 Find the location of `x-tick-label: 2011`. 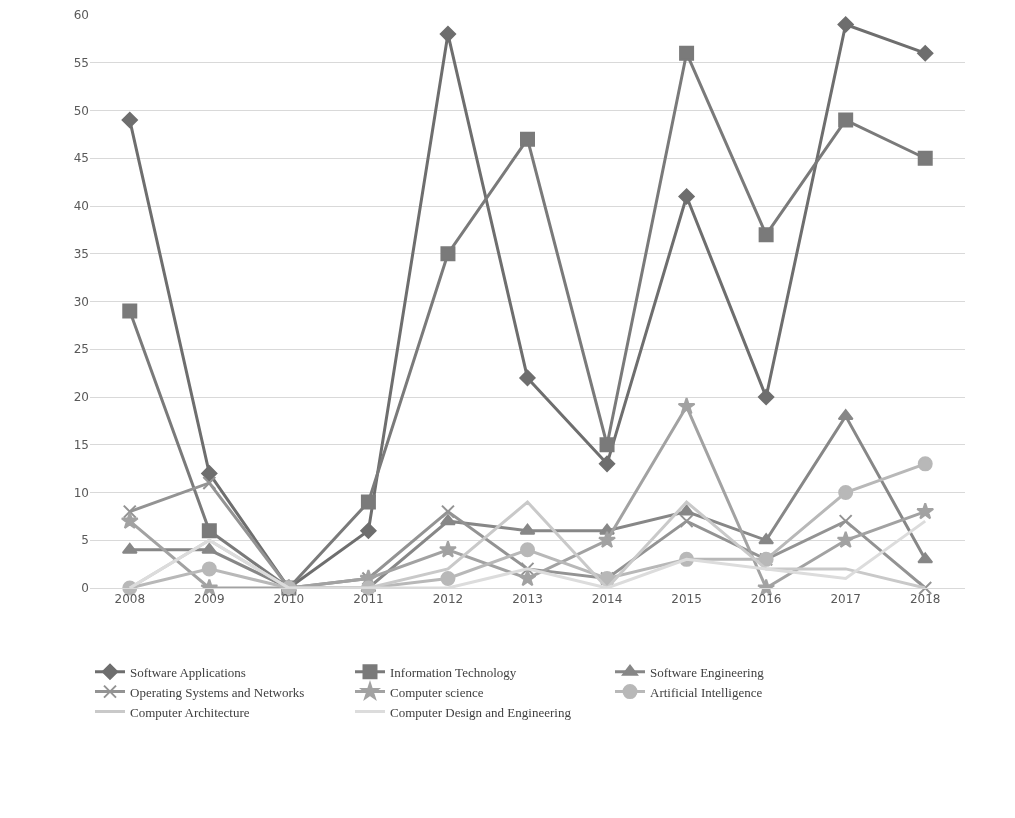

x-tick-label: 2011 is located at coordinates (368, 599).